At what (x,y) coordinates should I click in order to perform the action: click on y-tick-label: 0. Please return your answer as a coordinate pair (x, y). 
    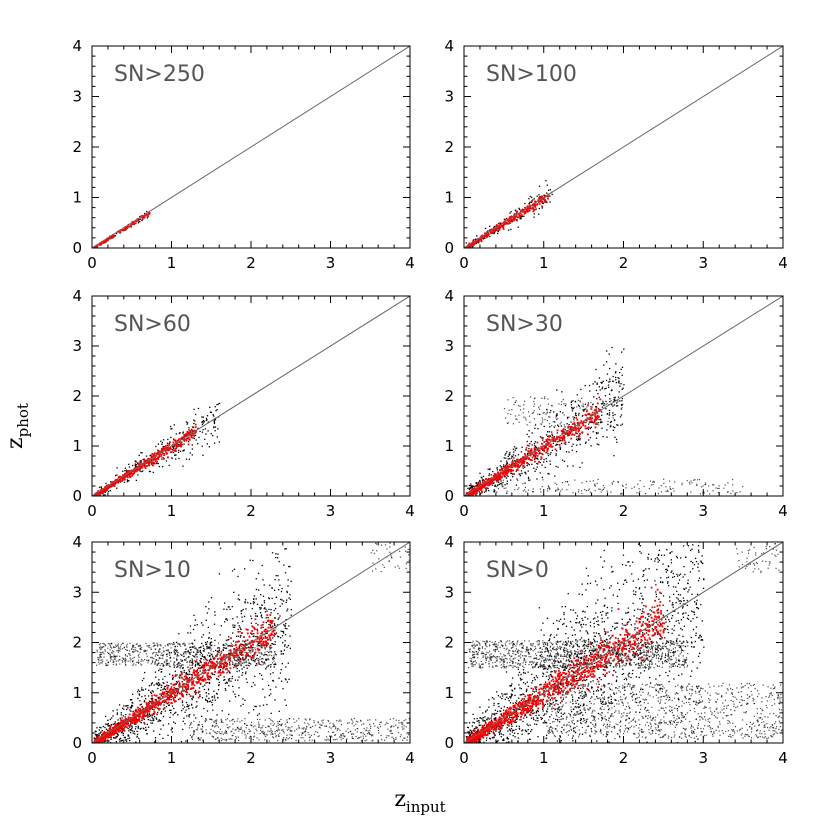
    Looking at the image, I should click on (77, 496).